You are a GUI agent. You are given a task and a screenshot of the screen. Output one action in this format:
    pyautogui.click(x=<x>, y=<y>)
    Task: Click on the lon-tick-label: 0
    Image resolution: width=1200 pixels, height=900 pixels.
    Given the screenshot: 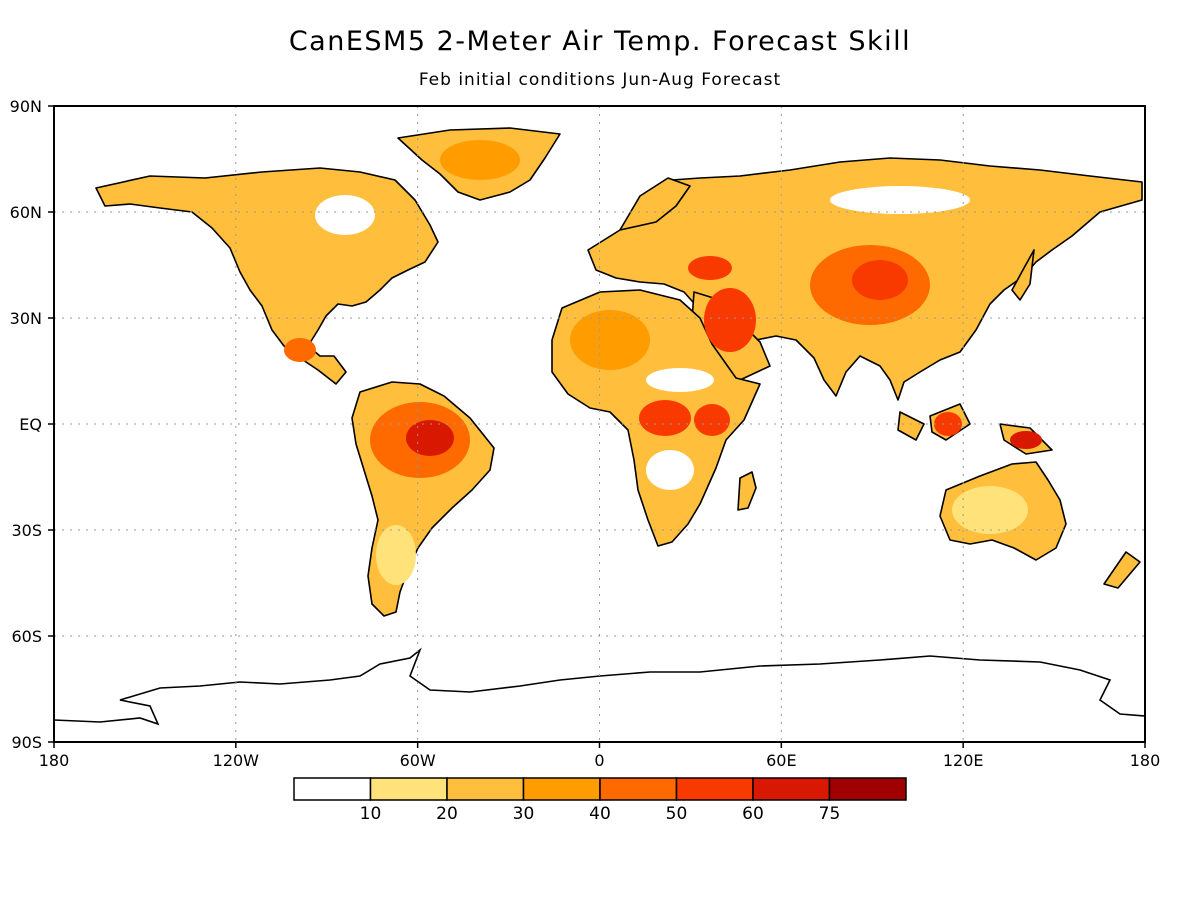 What is the action you would take?
    pyautogui.click(x=599, y=760)
    